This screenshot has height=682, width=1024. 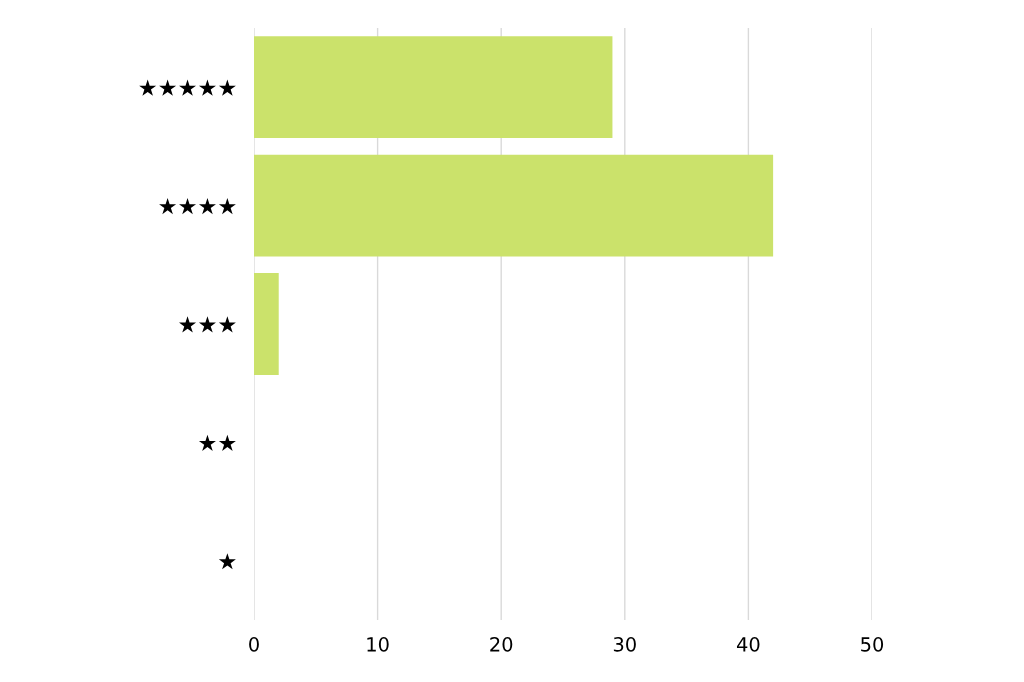 What do you see at coordinates (624, 644) in the screenshot?
I see `x-tick-label: 30` at bounding box center [624, 644].